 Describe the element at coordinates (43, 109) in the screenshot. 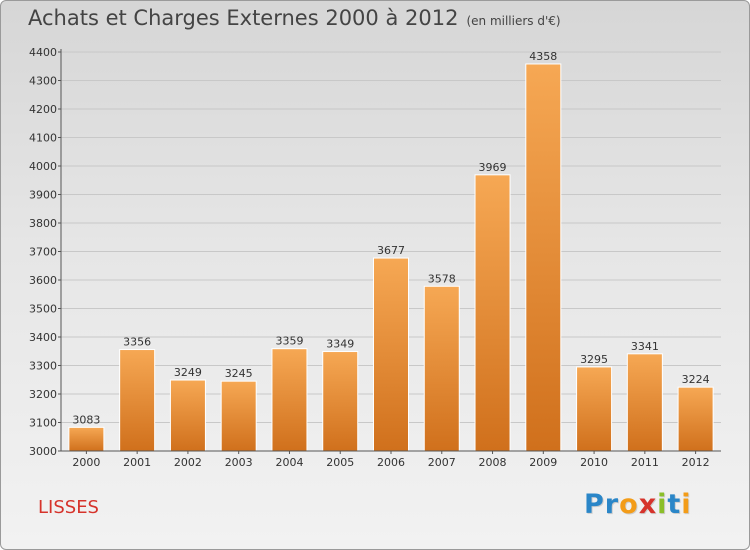

I see `y-tick-label: 4200` at that location.